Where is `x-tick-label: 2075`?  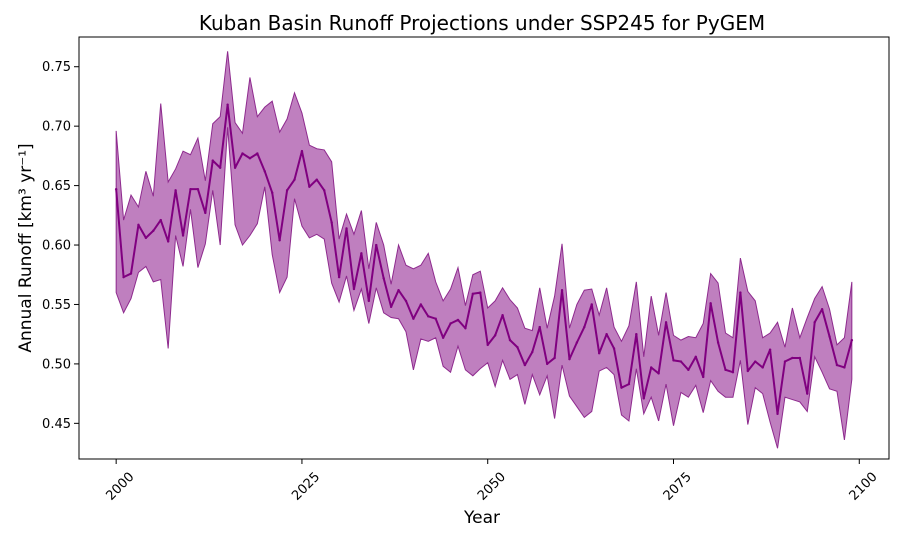 x-tick-label: 2075 is located at coordinates (678, 487).